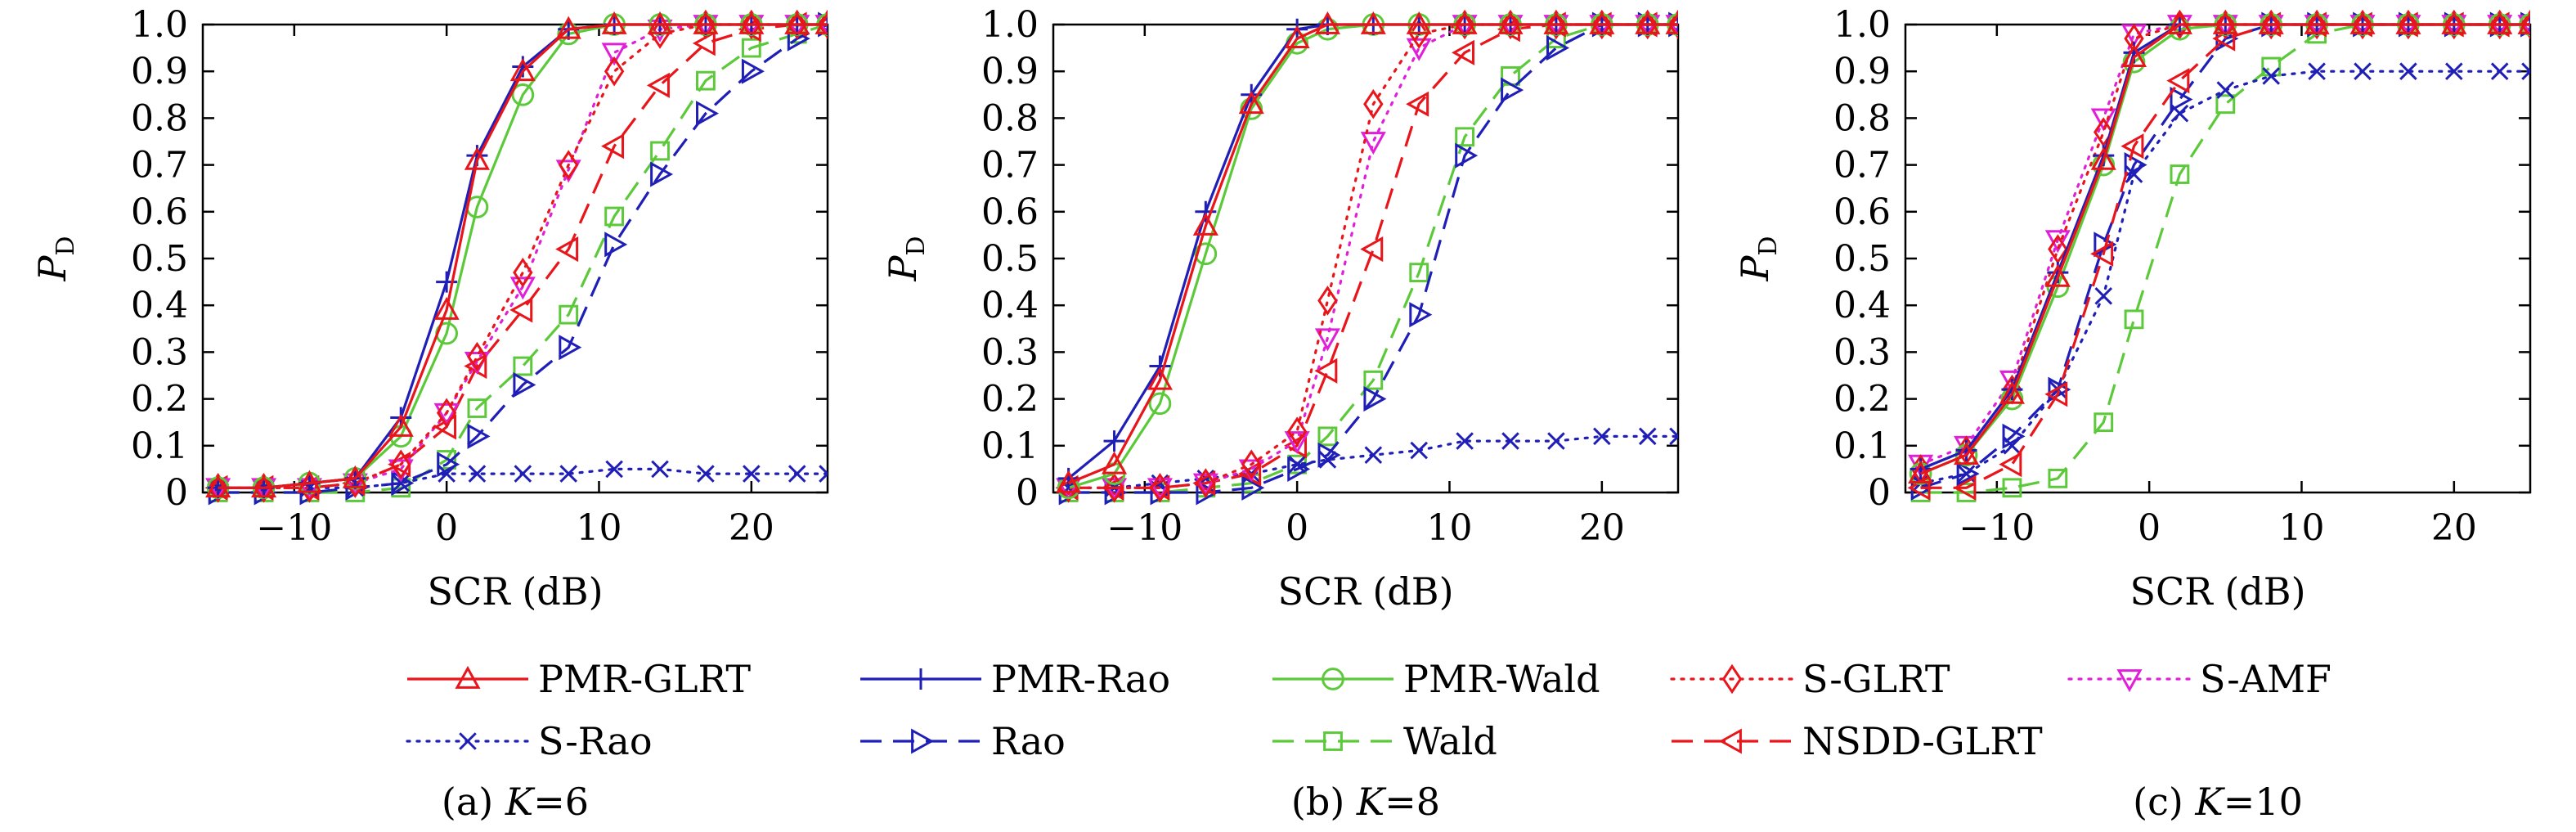 This screenshot has width=2576, height=832. Describe the element at coordinates (1384, 741) in the screenshot. I see `legend-entry-wald: Wald` at that location.